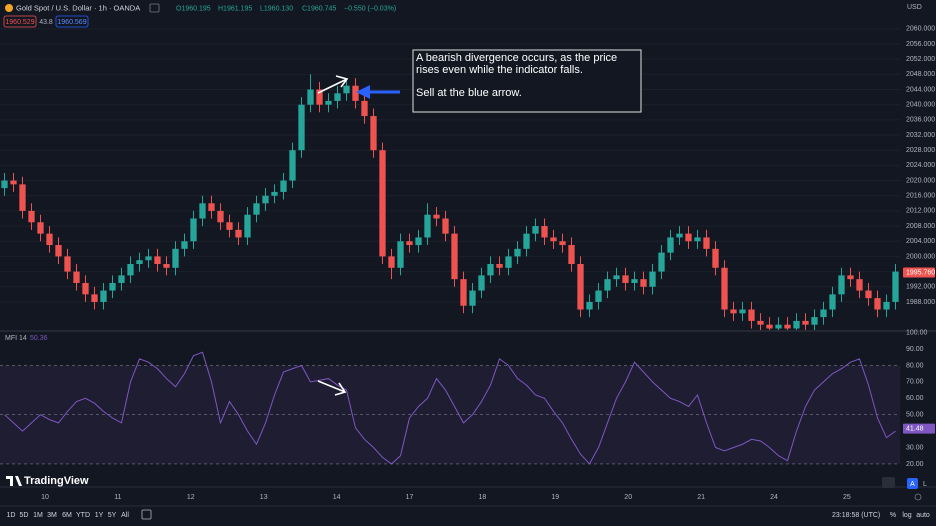 The image size is (936, 526). What do you see at coordinates (56, 481) in the screenshot?
I see `branding: TradingView` at bounding box center [56, 481].